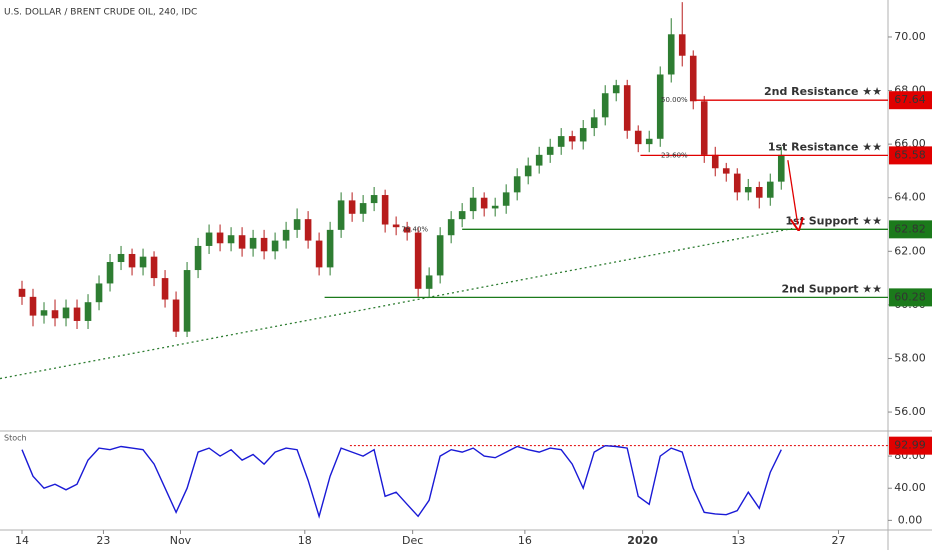 Image resolution: width=932 pixels, height=550 pixels. What do you see at coordinates (910, 519) in the screenshot?
I see `y-tick-label: 0.00` at bounding box center [910, 519].